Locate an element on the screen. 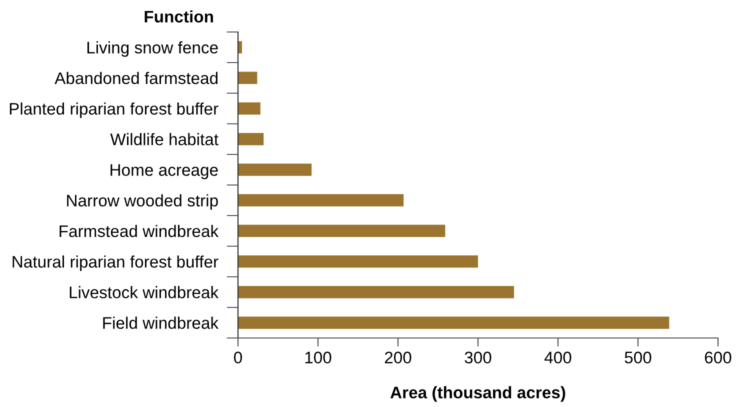  y-tick-label: Natural riparian forest buffer is located at coordinates (115, 263).